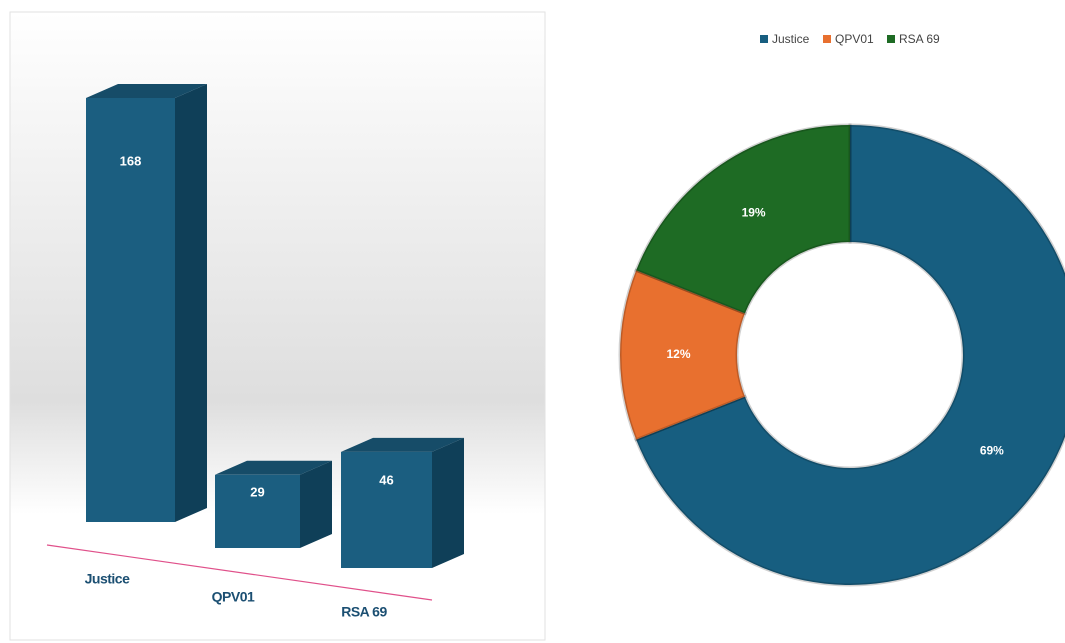 This screenshot has height=643, width=1065. I want to click on baseline, so click(239, 572).